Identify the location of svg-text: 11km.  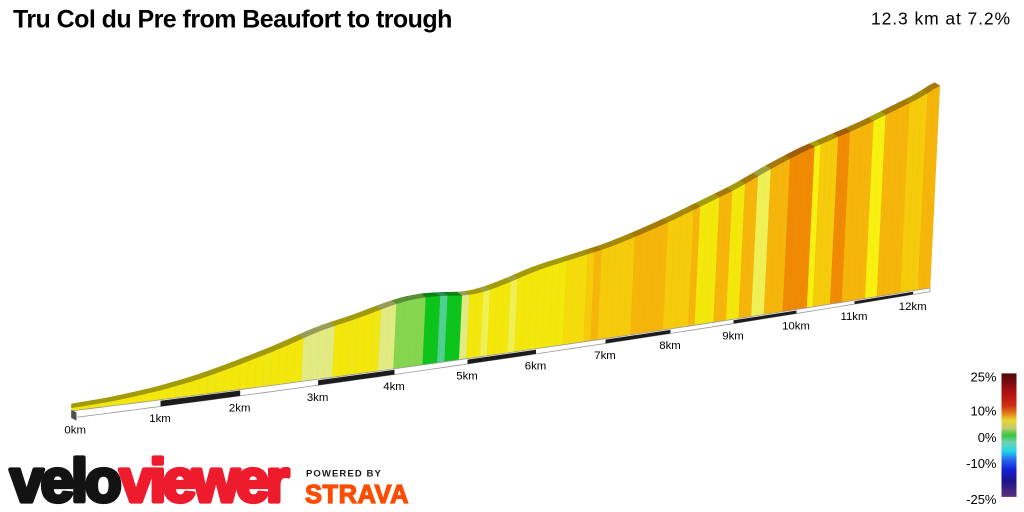
(853, 317).